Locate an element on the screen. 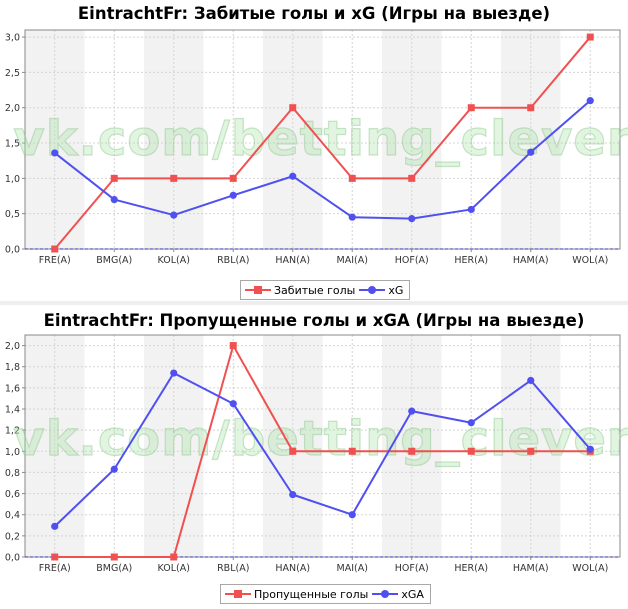 The image size is (628, 609). chart-legend: Забитые голы xG is located at coordinates (325, 290).